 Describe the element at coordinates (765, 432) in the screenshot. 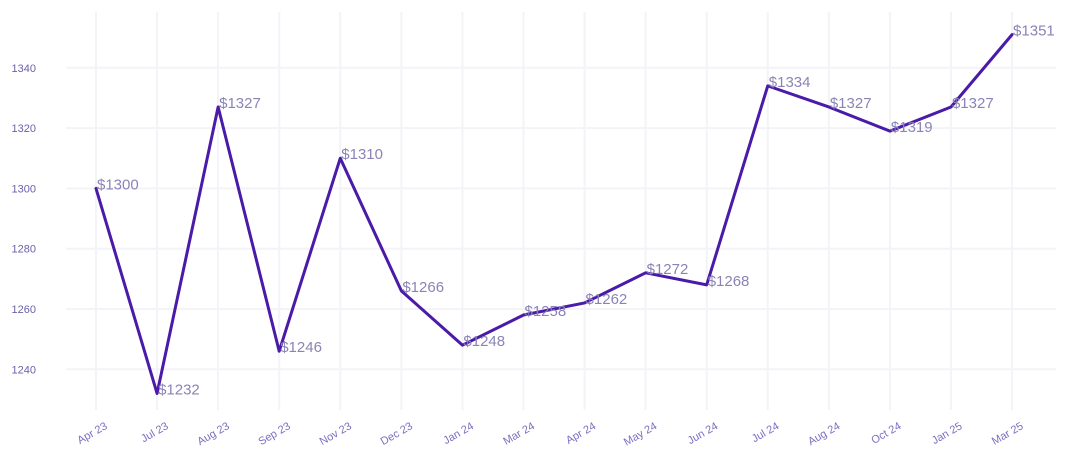

I see `x-tick-label: Jul 24` at that location.